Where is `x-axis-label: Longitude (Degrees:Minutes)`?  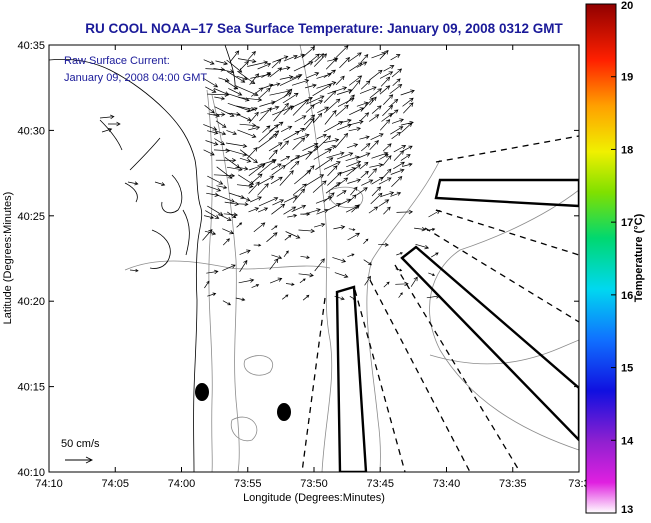 x-axis-label: Longitude (Degrees:Minutes) is located at coordinates (314, 498).